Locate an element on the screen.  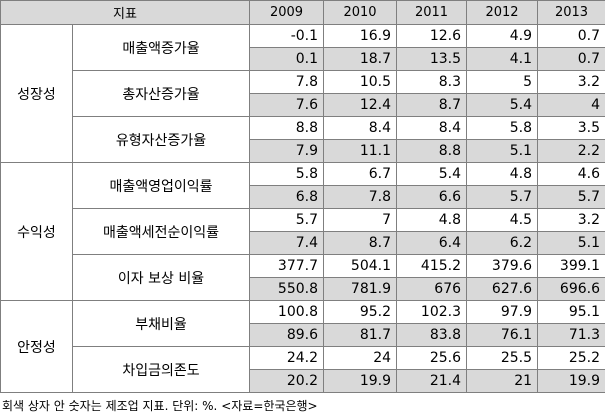
value-cell: 12.4 is located at coordinates (360, 105).